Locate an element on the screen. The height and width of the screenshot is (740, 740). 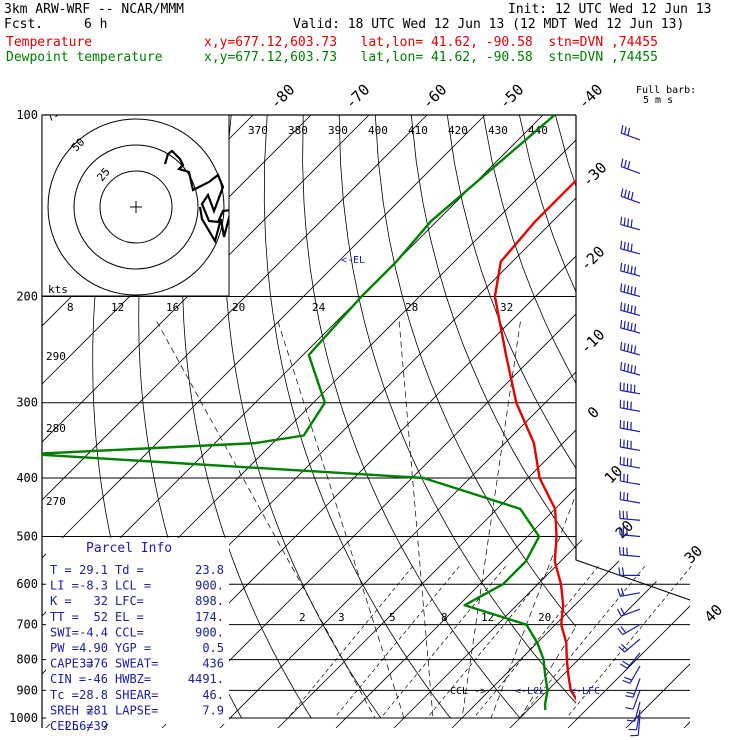
ccl-marker: CCL -> is located at coordinates (468, 691).